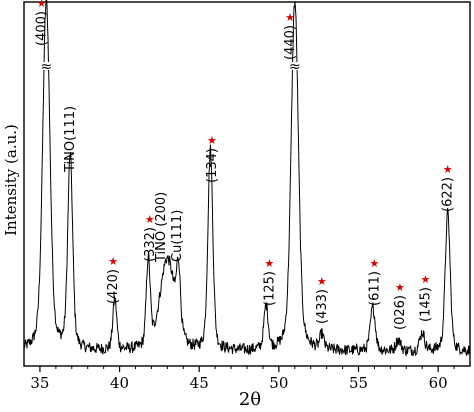  What do you see at coordinates (39, 383) in the screenshot?
I see `x-tick-label: 35` at bounding box center [39, 383].